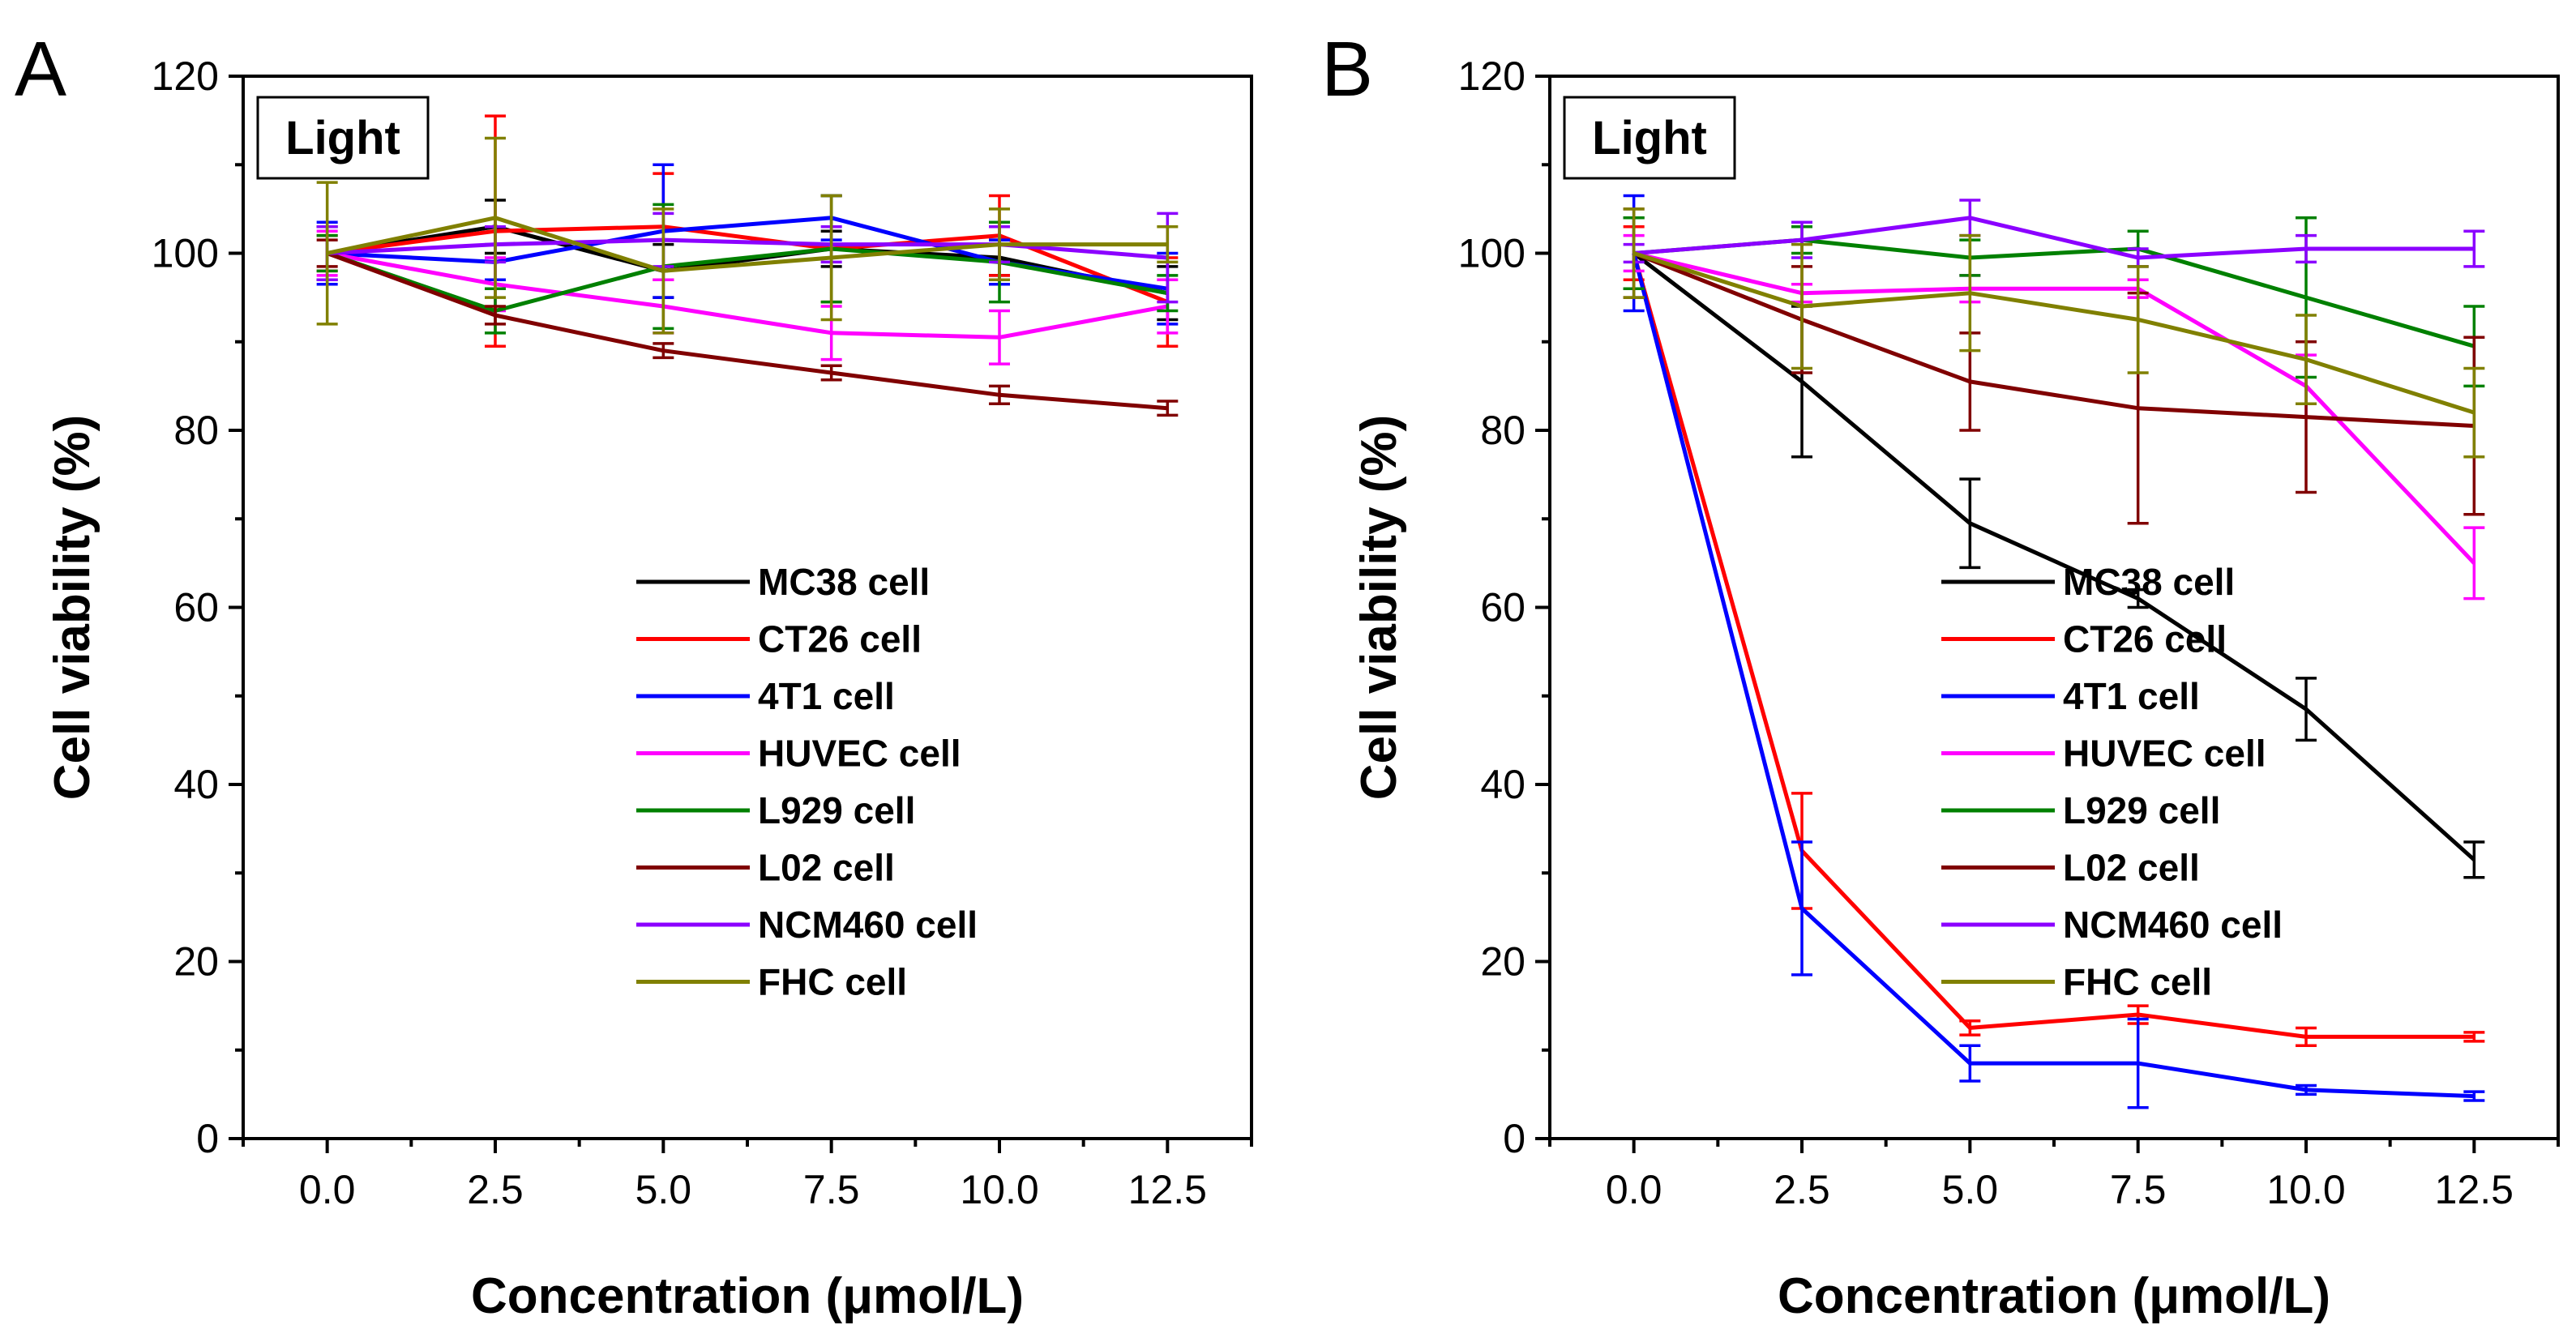 The image size is (2576, 1342). What do you see at coordinates (40, 70) in the screenshot?
I see `panel-letter: A` at bounding box center [40, 70].